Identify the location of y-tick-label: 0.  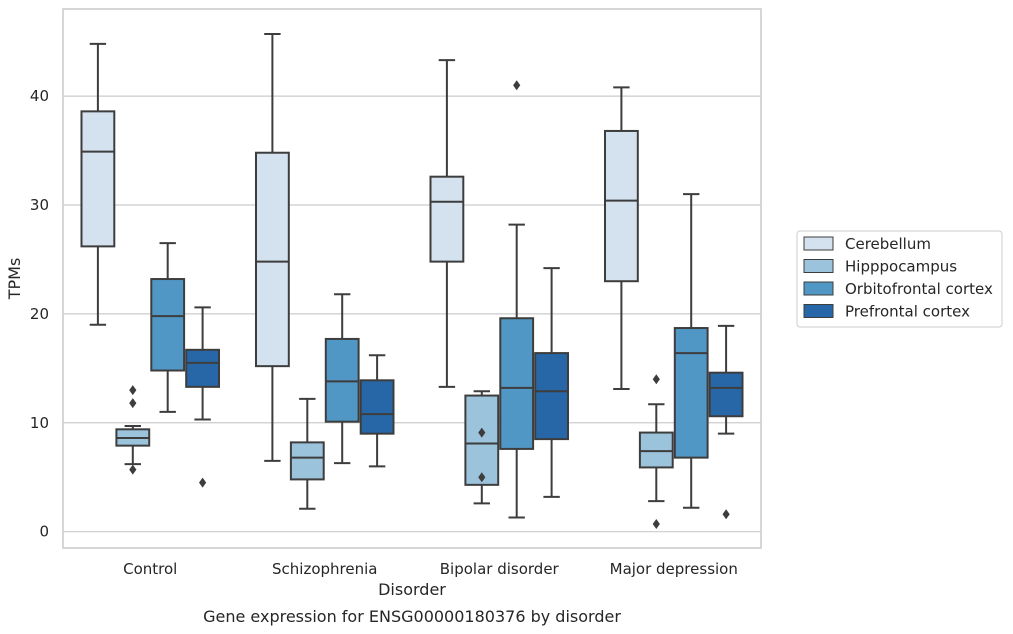
(44, 532).